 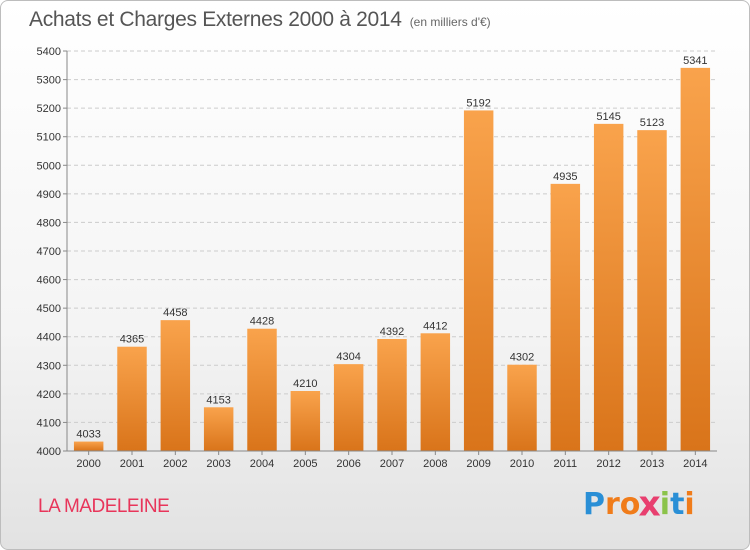 What do you see at coordinates (612, 504) in the screenshot?
I see `logo-letter: r` at bounding box center [612, 504].